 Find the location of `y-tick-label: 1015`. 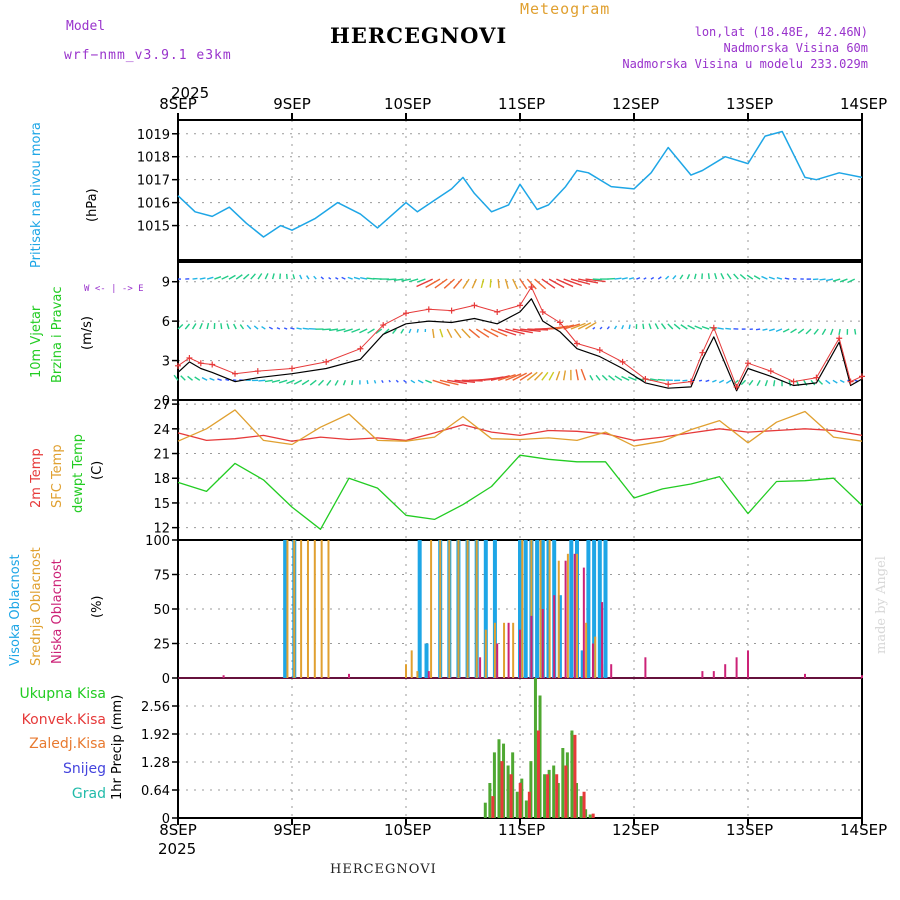

y-tick-label: 1015 is located at coordinates (153, 227).